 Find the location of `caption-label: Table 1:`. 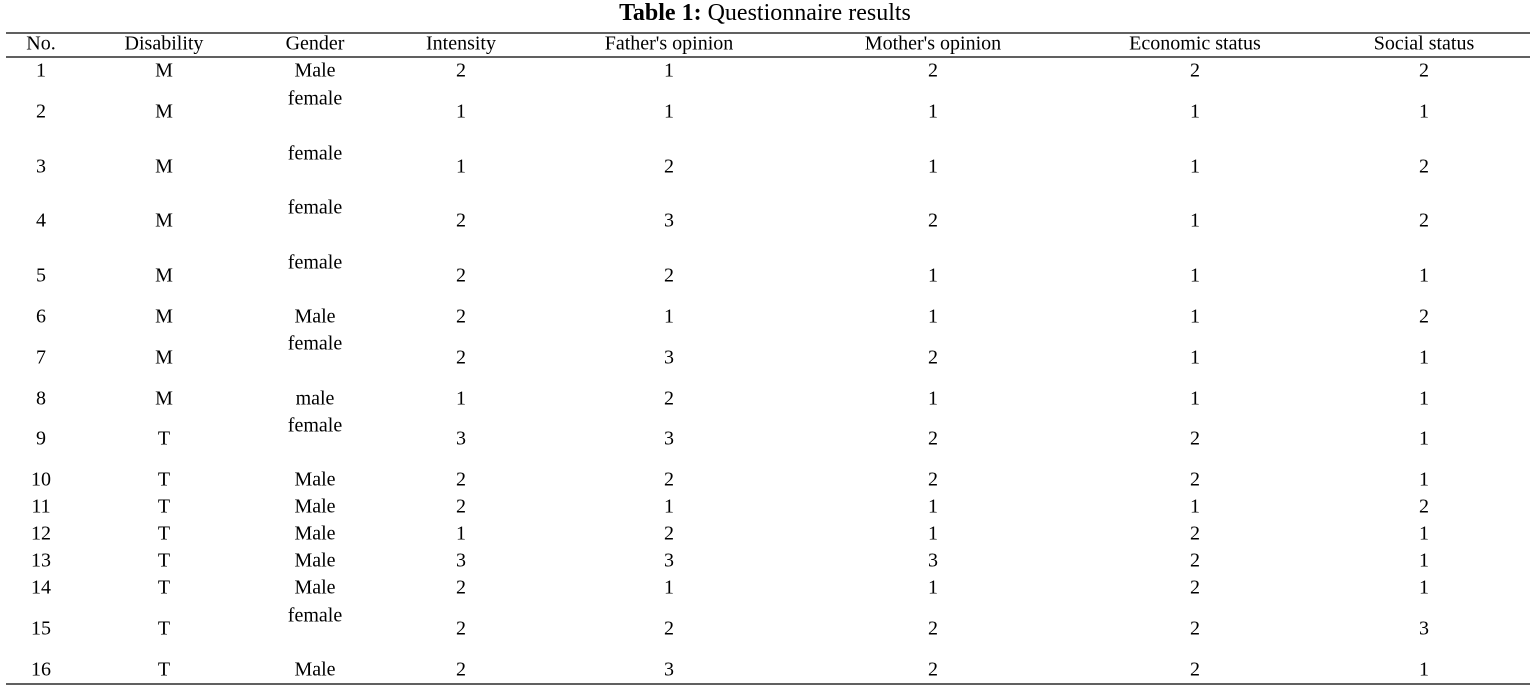

caption-label: Table 1: is located at coordinates (660, 13).